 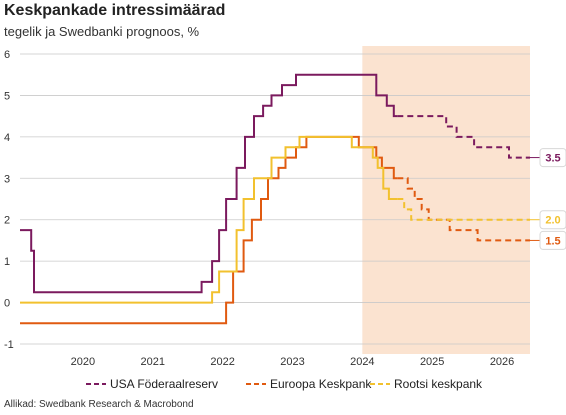 What do you see at coordinates (7, 221) in the screenshot?
I see `y-tick-label: 2` at bounding box center [7, 221].